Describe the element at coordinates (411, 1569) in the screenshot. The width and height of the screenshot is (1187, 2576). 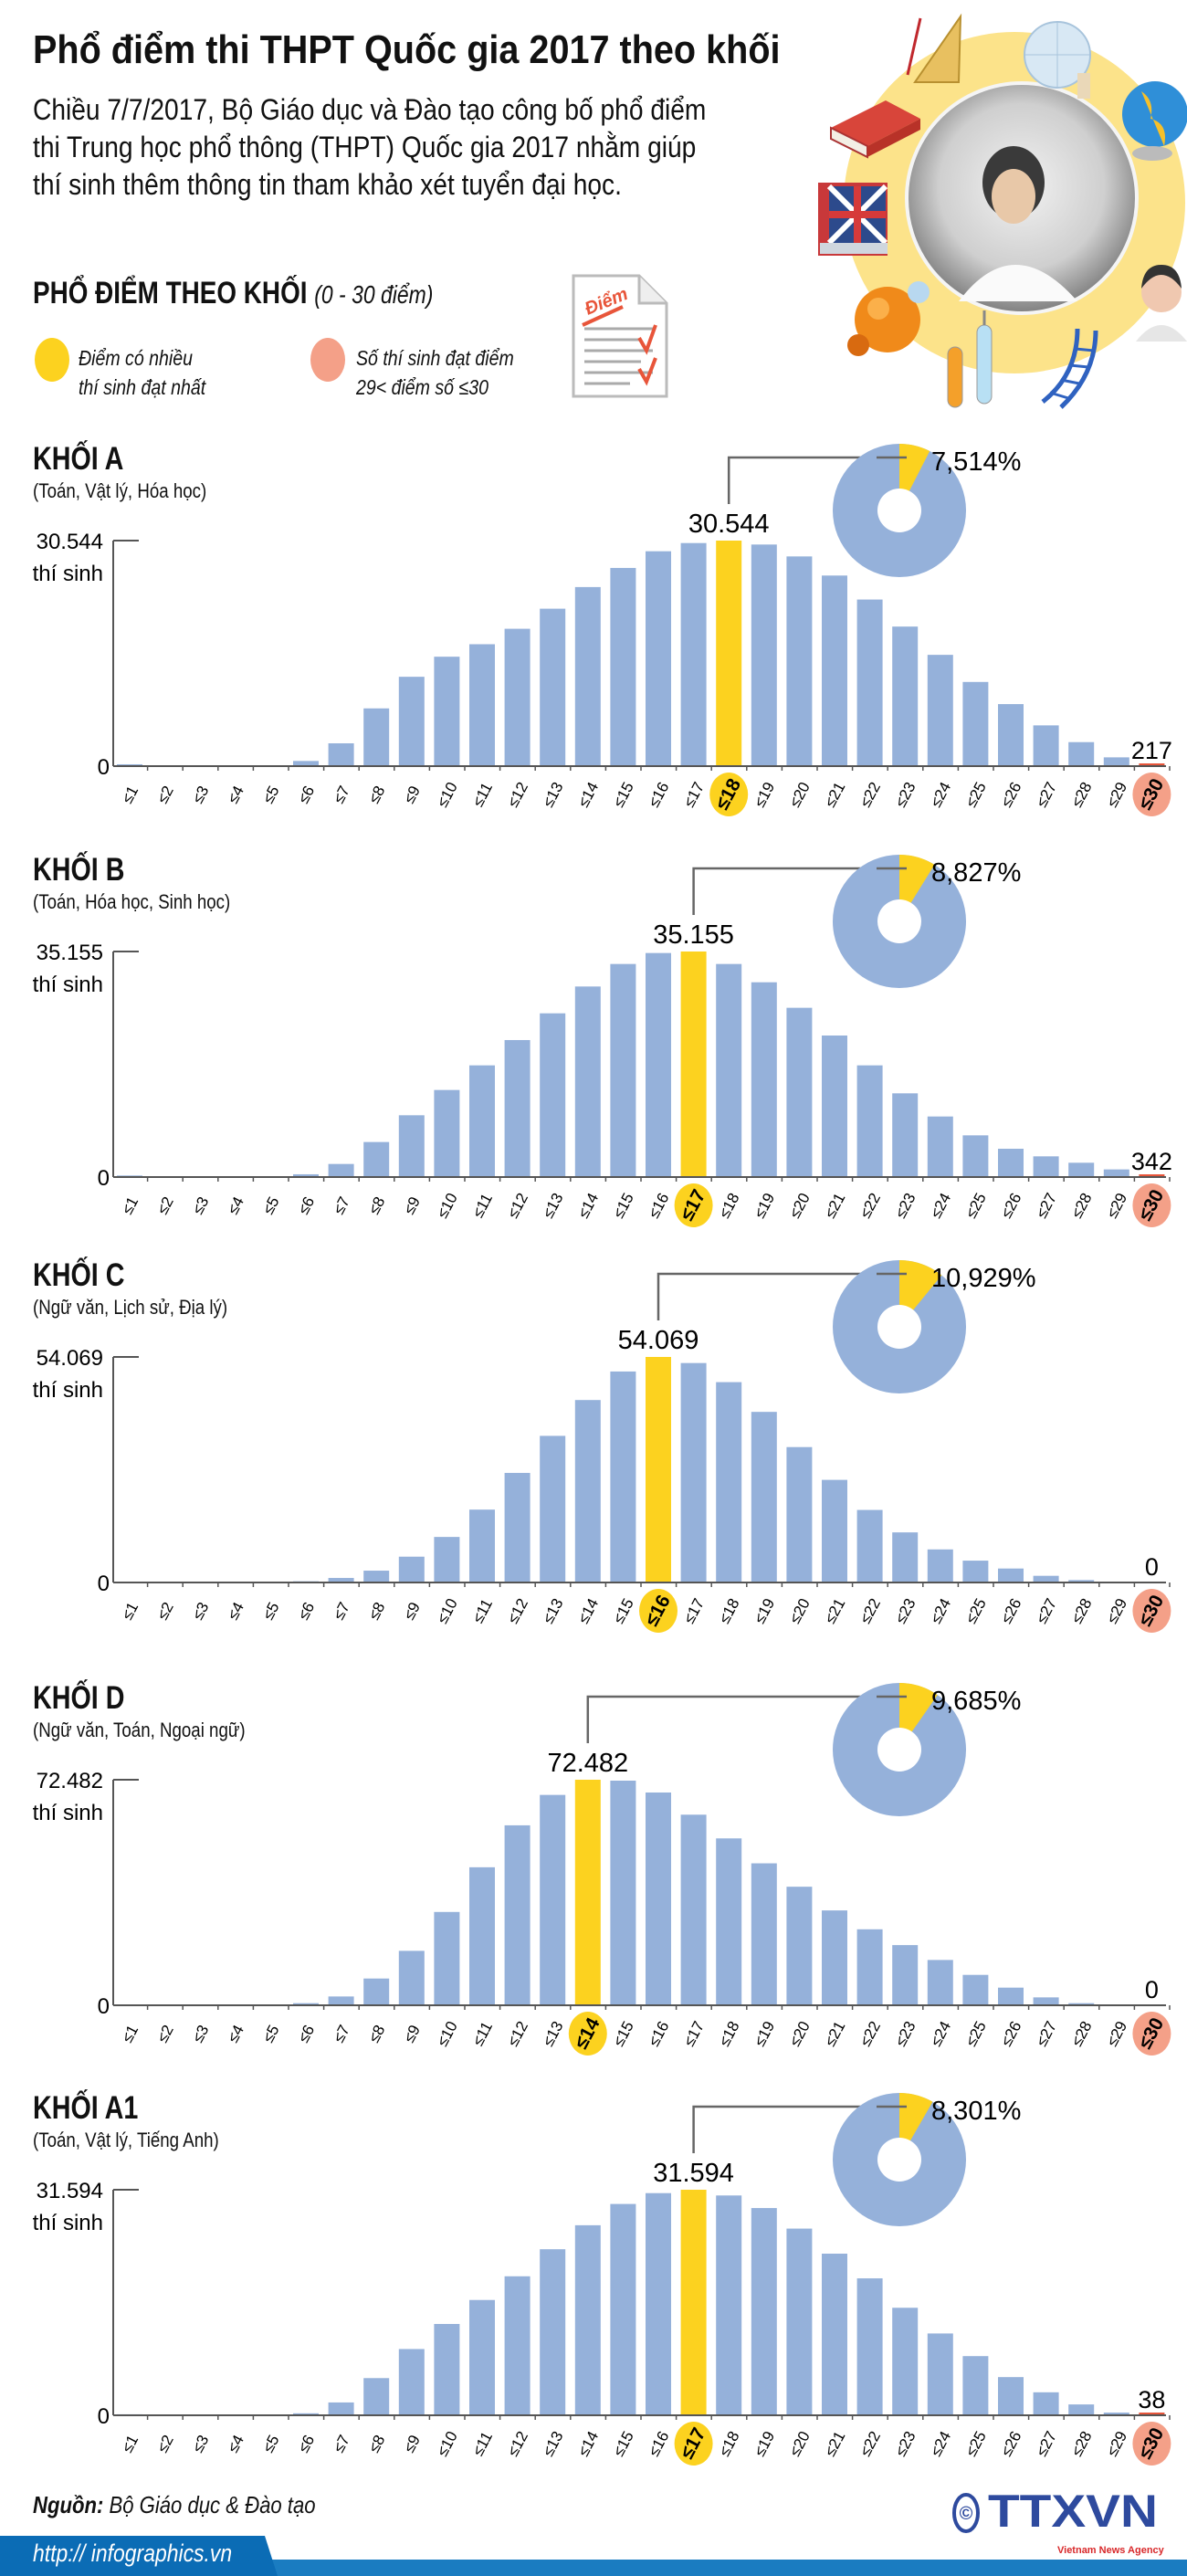
I see `bar-≤9` at that location.